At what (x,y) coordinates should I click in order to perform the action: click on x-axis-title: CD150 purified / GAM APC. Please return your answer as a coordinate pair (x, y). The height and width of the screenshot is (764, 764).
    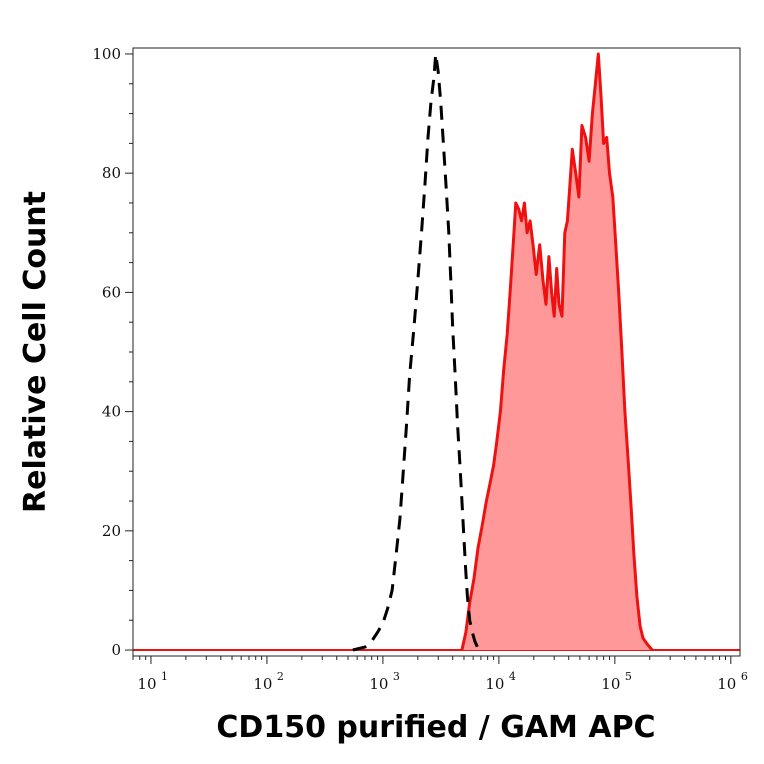
    Looking at the image, I should click on (435, 727).